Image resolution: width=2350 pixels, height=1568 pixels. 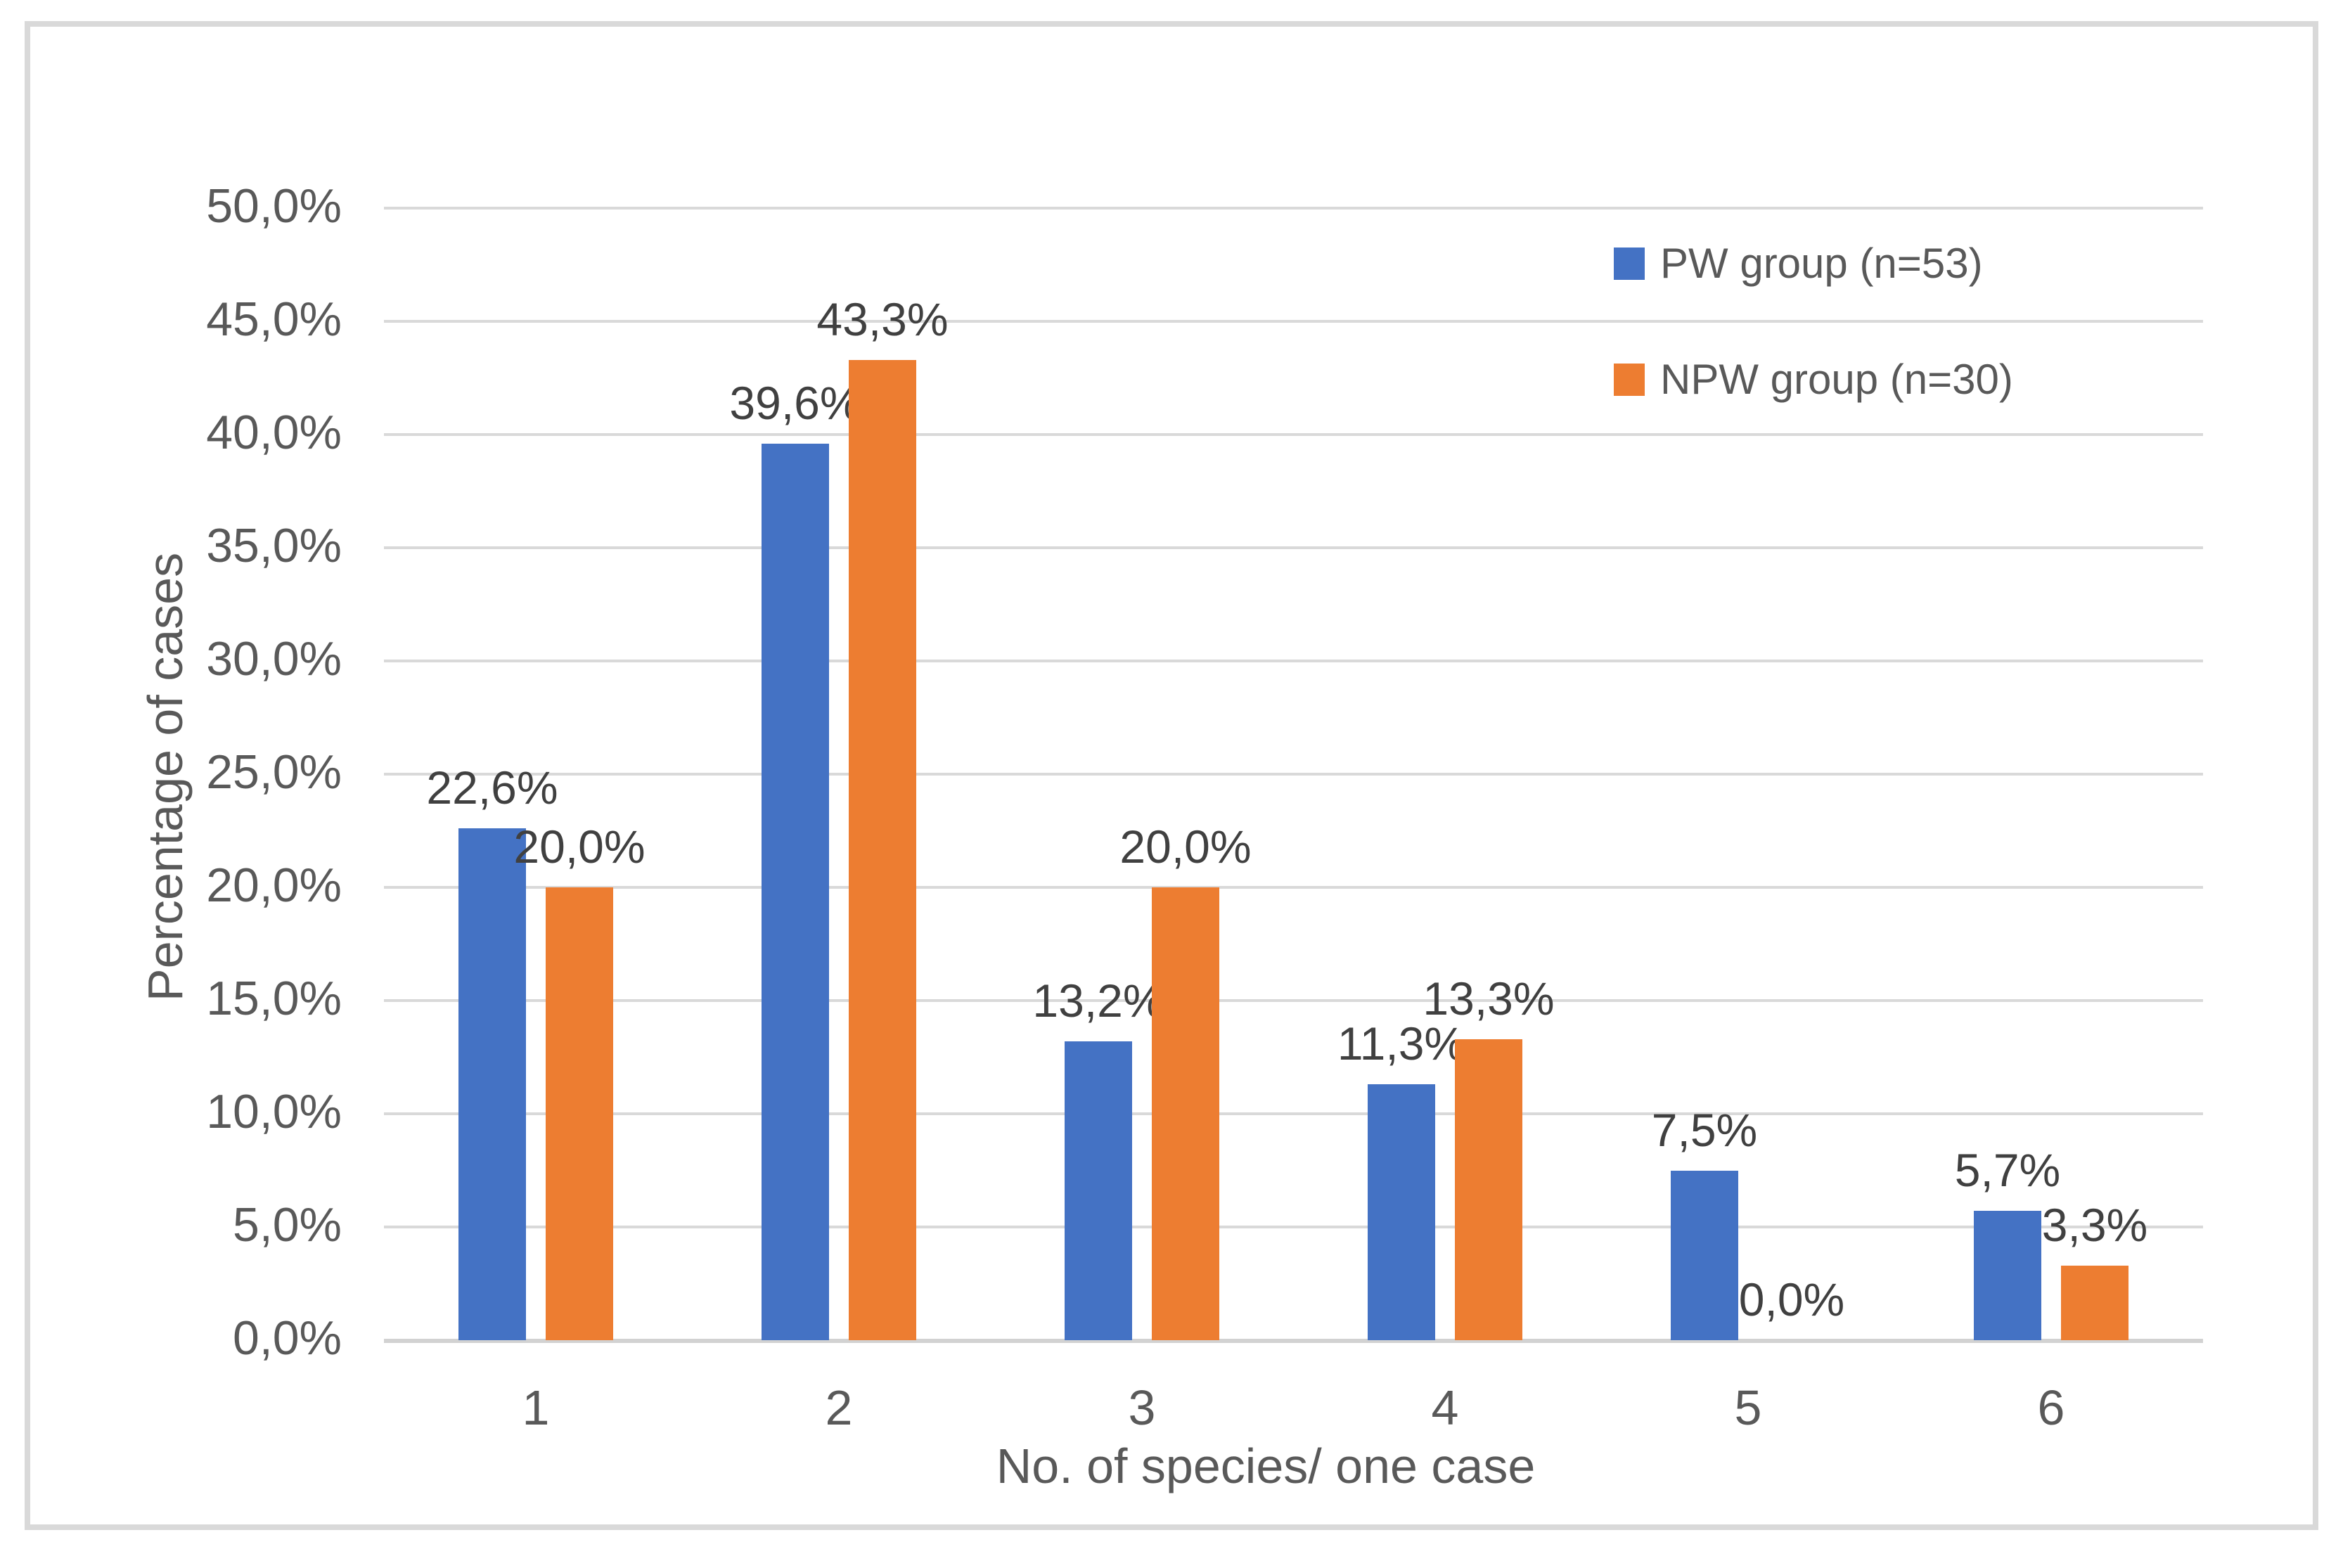 I want to click on y-tick-label-0: 0,0%, so click(x=287, y=1338).